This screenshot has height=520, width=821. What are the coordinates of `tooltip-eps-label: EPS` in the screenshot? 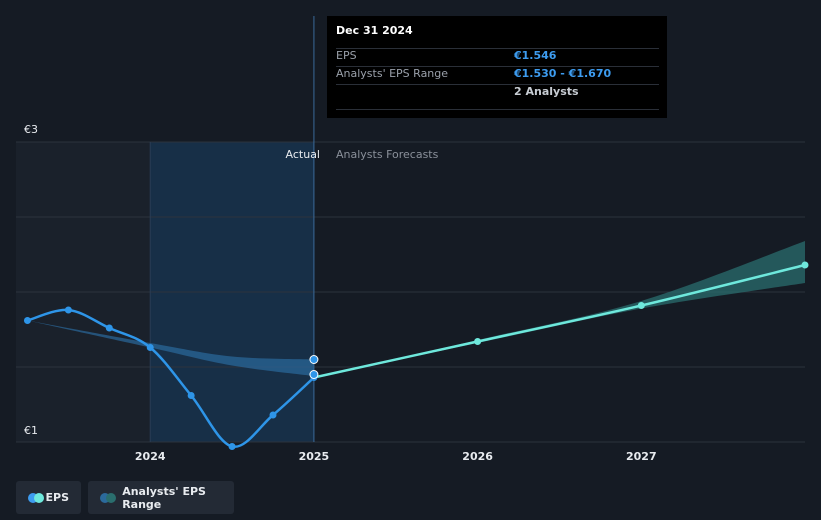 It's located at (346, 55).